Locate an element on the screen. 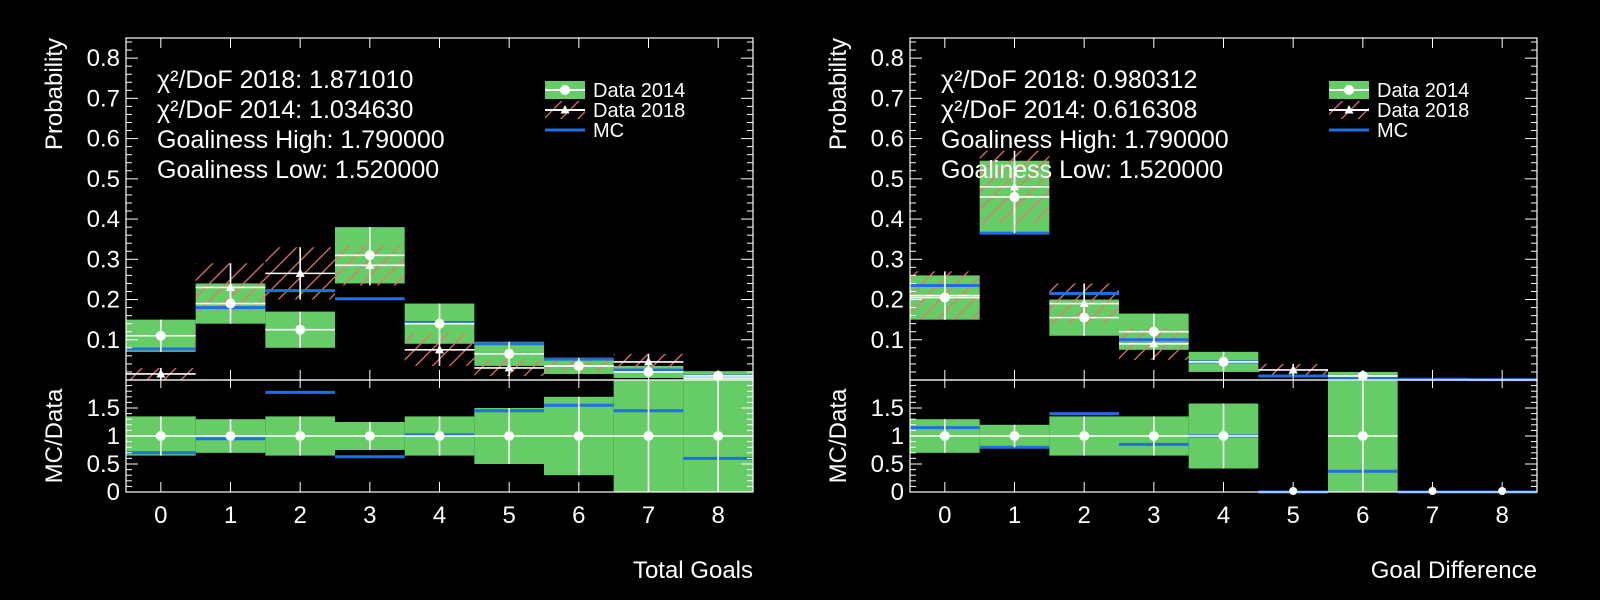 The width and height of the screenshot is (1600, 600). x-tick-label: 2 is located at coordinates (1083, 515).